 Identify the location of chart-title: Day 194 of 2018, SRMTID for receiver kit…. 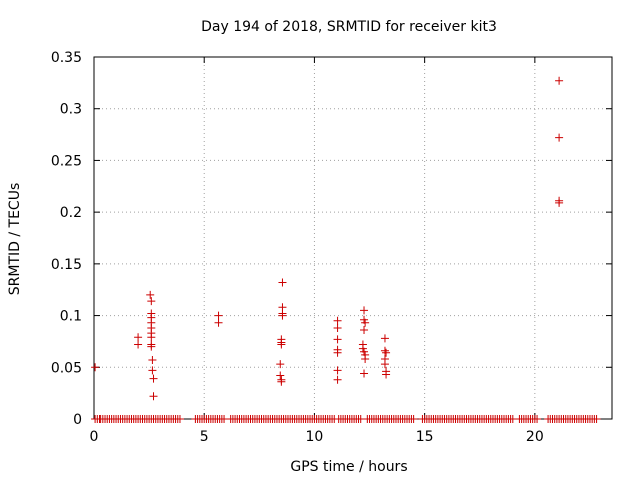
(349, 27).